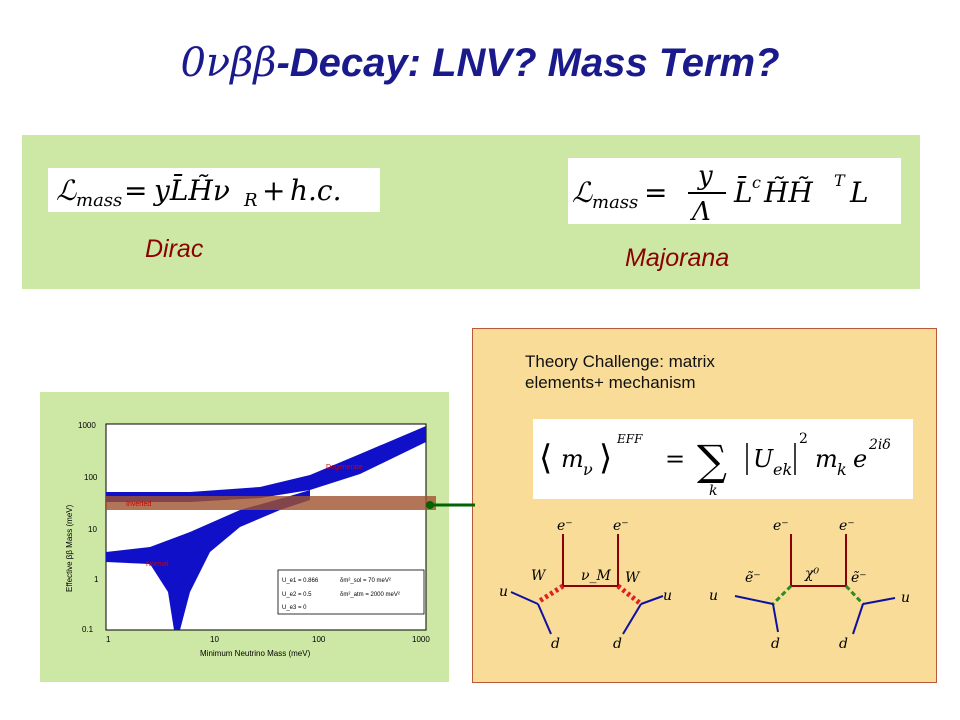 The height and width of the screenshot is (720, 960). What do you see at coordinates (859, 192) in the screenshot?
I see `svg-text: L` at bounding box center [859, 192].